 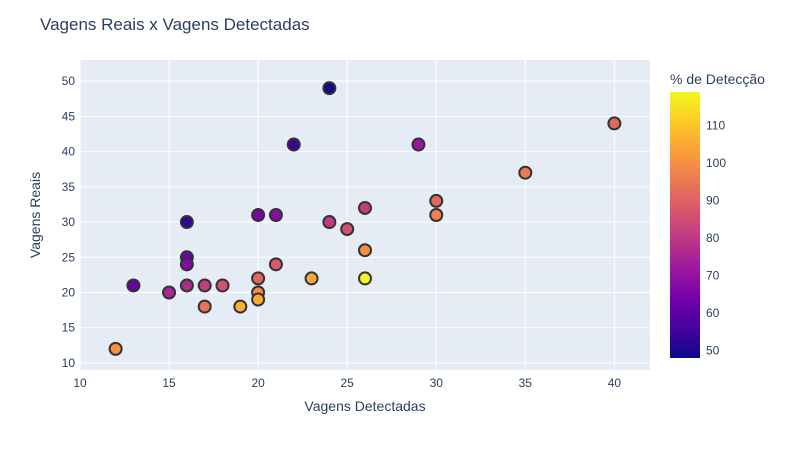 What do you see at coordinates (69, 328) in the screenshot?
I see `y-tick-label: 15` at bounding box center [69, 328].